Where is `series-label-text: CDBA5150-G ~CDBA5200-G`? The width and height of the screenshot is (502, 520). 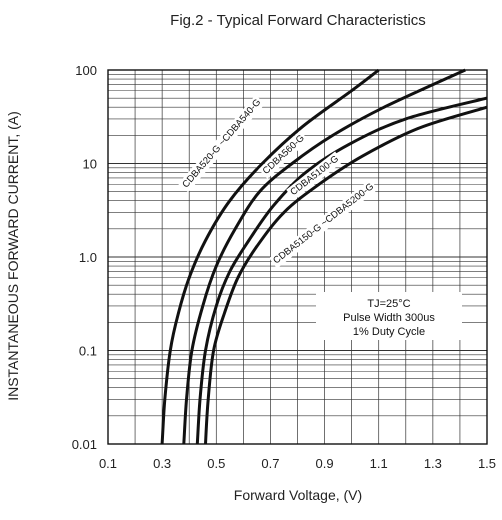 series-label-text: CDBA5150-G ~CDBA5200-G is located at coordinates (323, 223).